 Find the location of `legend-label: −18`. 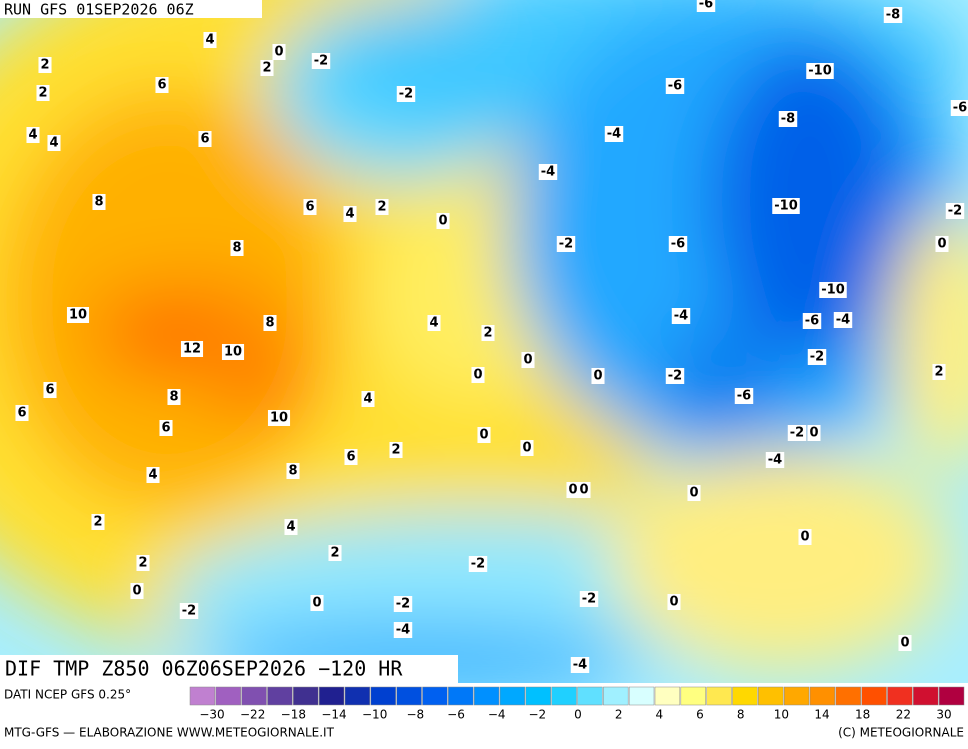

legend-label: −18 is located at coordinates (293, 715).